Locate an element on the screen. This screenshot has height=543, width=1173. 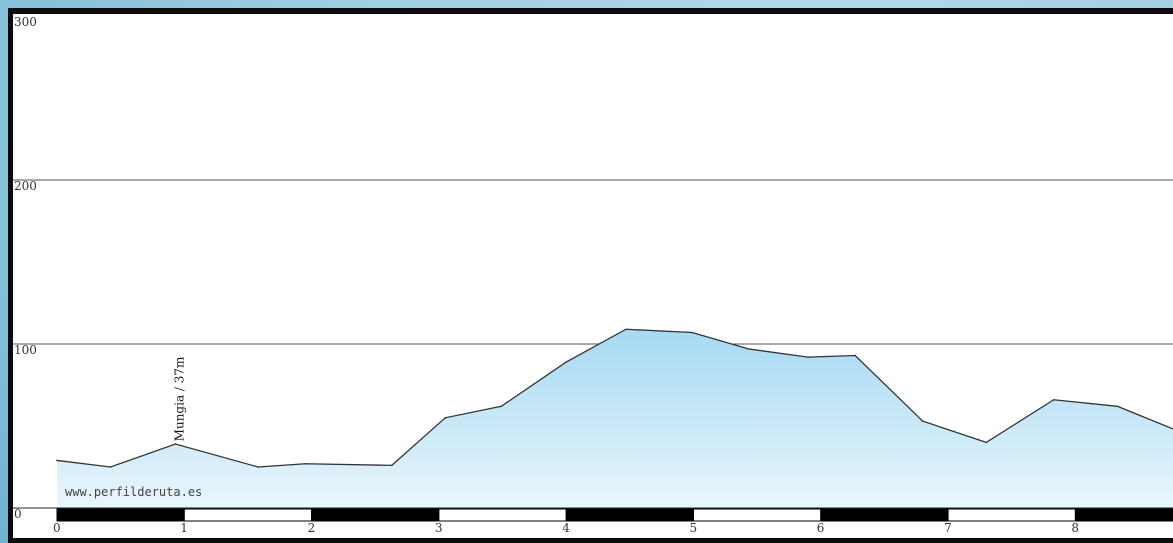
x-tick-label-8: 8 is located at coordinates (1075, 528).